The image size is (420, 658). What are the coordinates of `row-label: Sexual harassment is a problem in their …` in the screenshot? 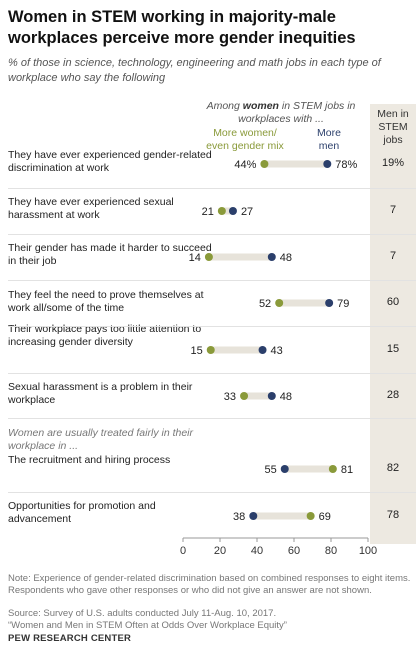 It's located at (100, 393).